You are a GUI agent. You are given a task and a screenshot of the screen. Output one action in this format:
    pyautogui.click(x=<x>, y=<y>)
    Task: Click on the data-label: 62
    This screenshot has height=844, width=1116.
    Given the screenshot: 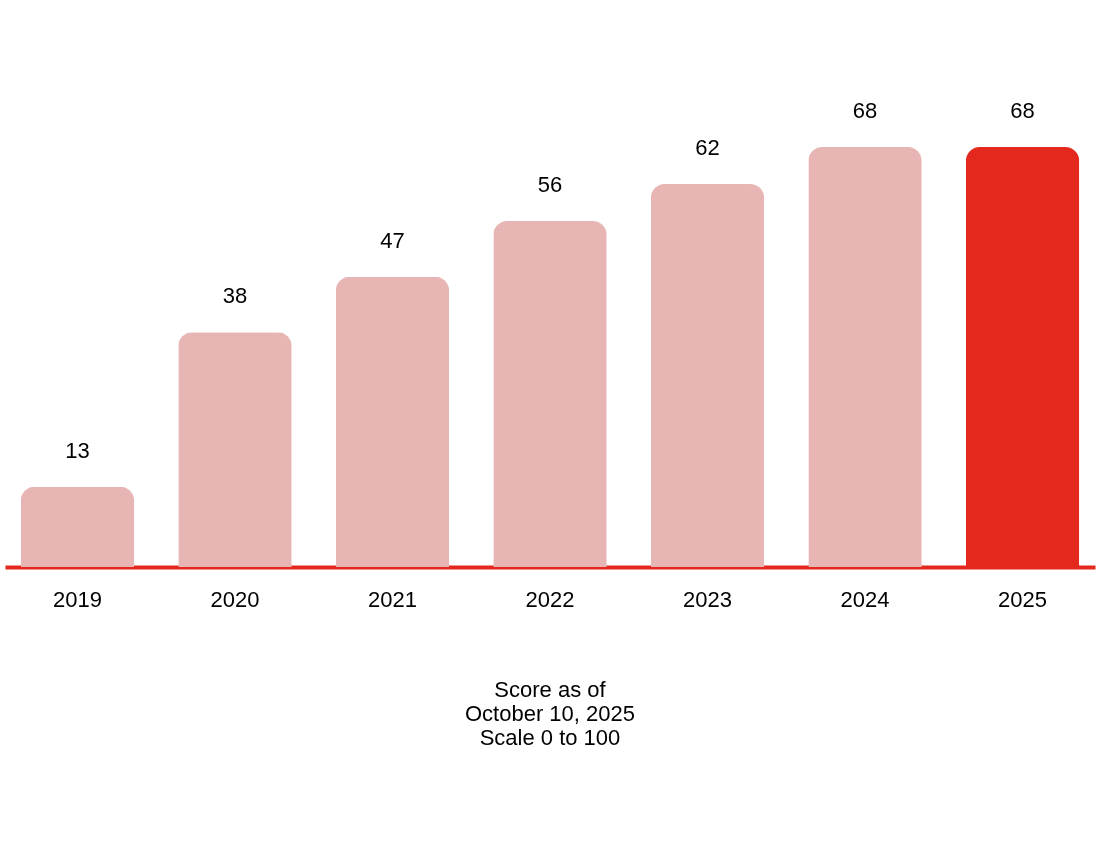 What is the action you would take?
    pyautogui.click(x=707, y=148)
    